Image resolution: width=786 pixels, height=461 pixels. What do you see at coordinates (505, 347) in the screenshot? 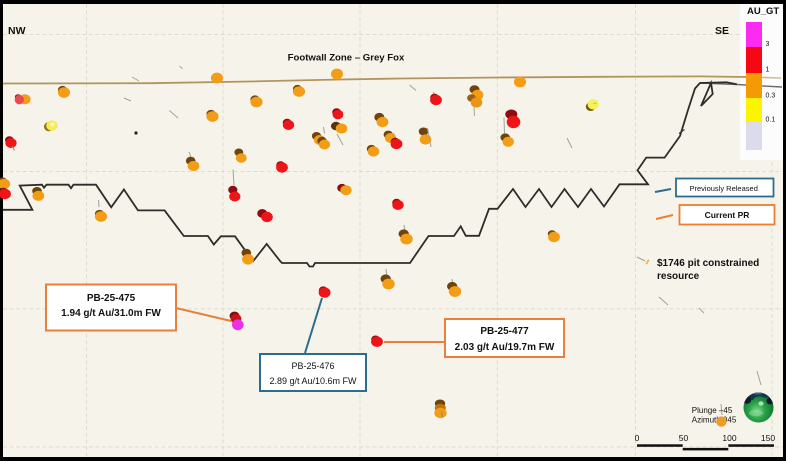
I see `svg-text: 2.03 g/t Au/19.7m FW` at bounding box center [505, 347].